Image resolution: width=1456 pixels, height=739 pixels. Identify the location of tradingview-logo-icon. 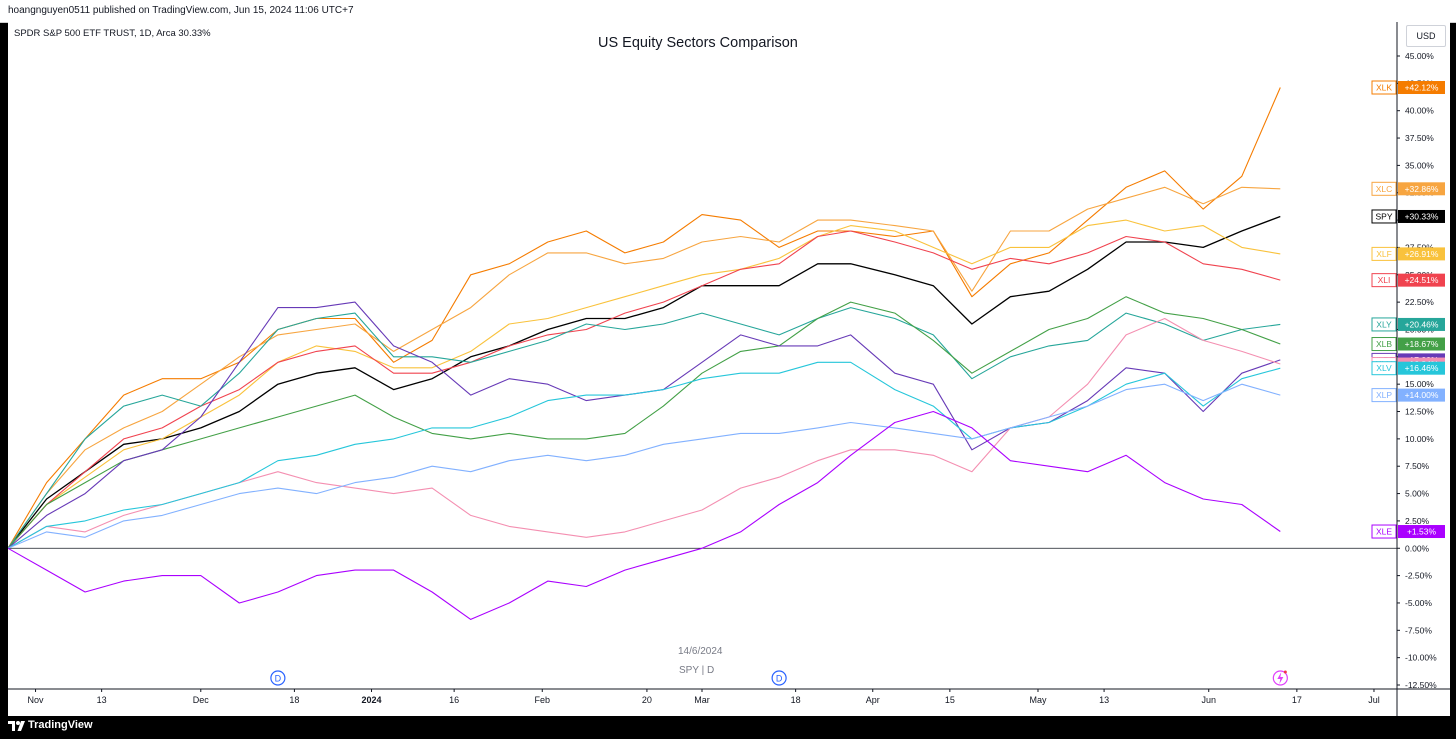
(17, 726).